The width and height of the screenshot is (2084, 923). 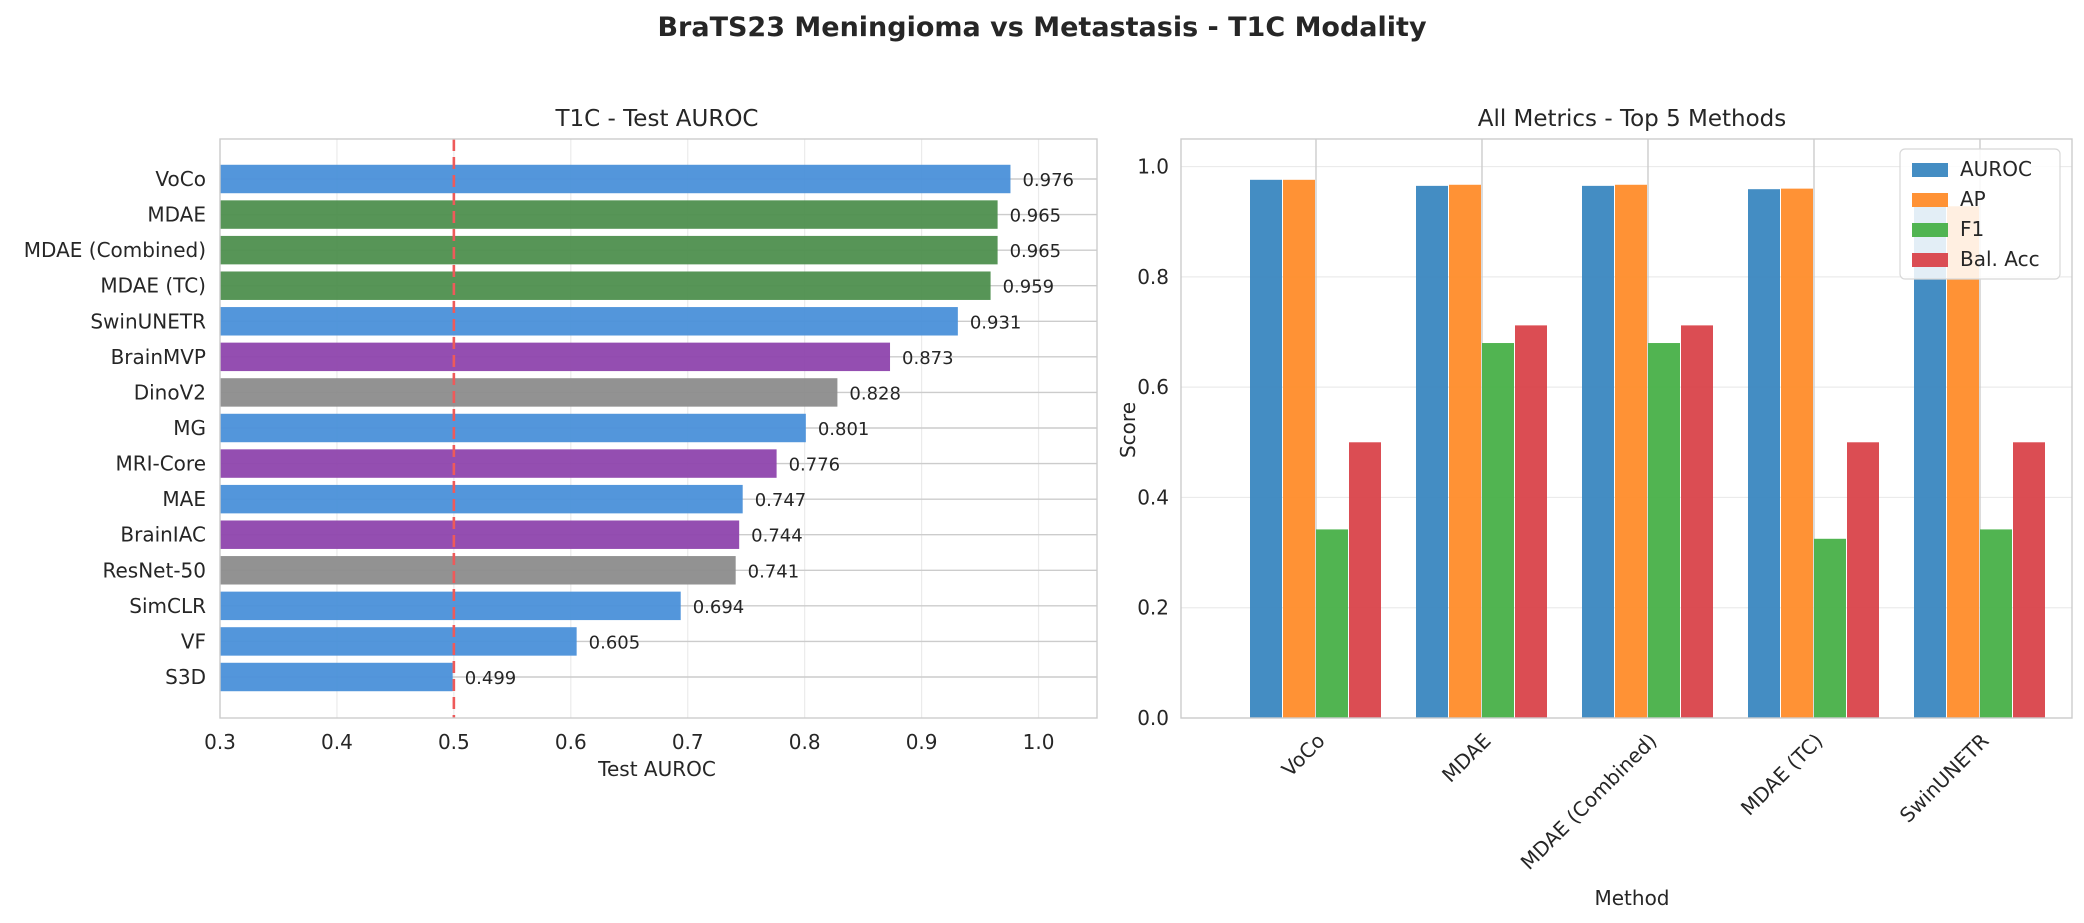 I want to click on auroc-value-label: 0.605, so click(x=615, y=642).